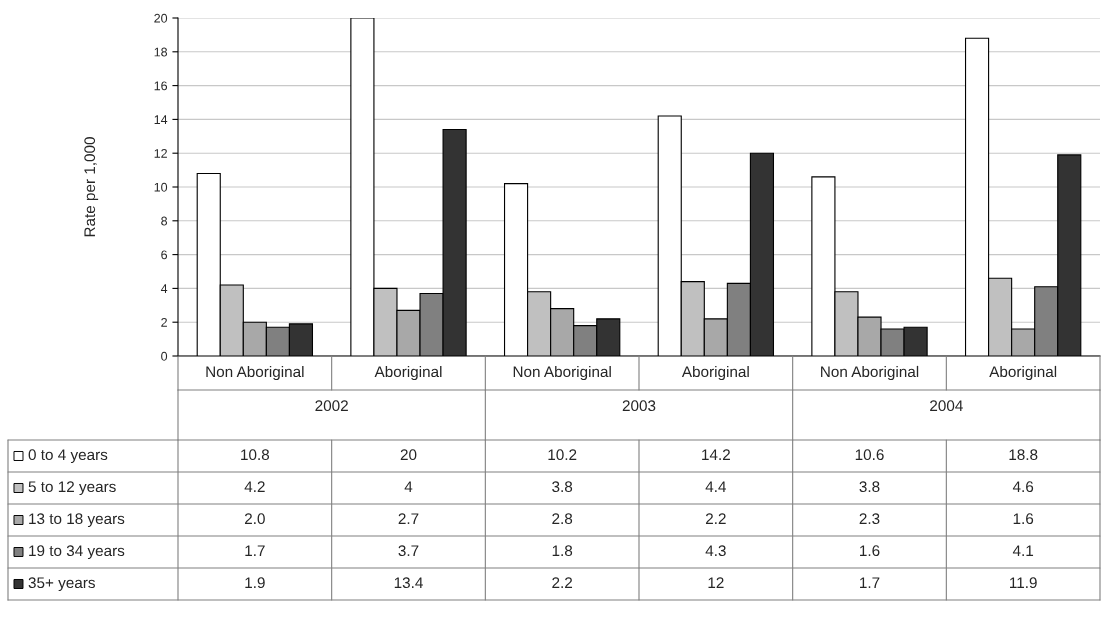  Describe the element at coordinates (869, 455) in the screenshot. I see `data-label: 10.6` at that location.